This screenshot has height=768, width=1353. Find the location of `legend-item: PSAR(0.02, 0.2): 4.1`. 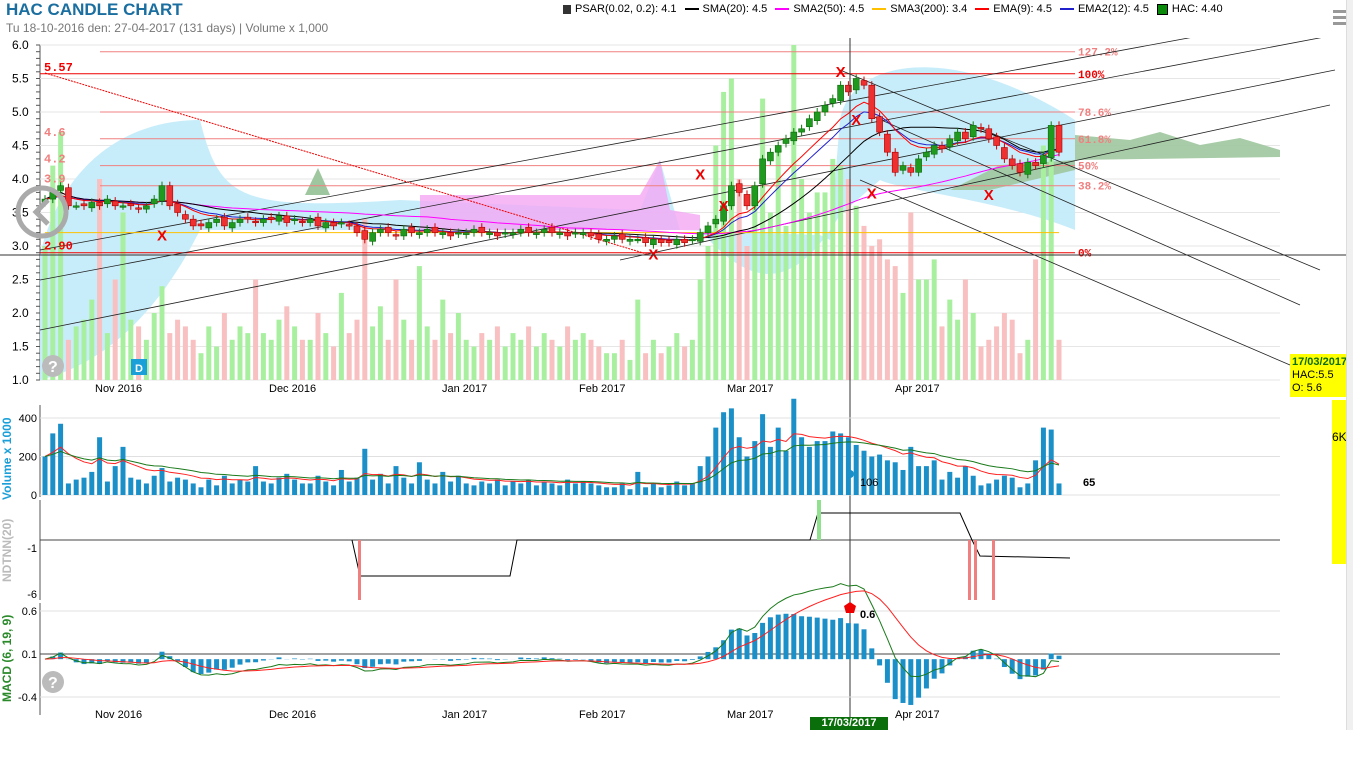

legend-item: PSAR(0.02, 0.2): 4.1 is located at coordinates (620, 9).